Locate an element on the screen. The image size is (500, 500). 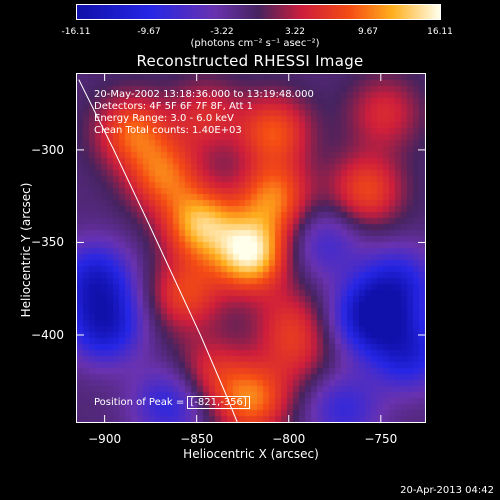
colorbar-tick-label: -3.22 is located at coordinates (222, 32).